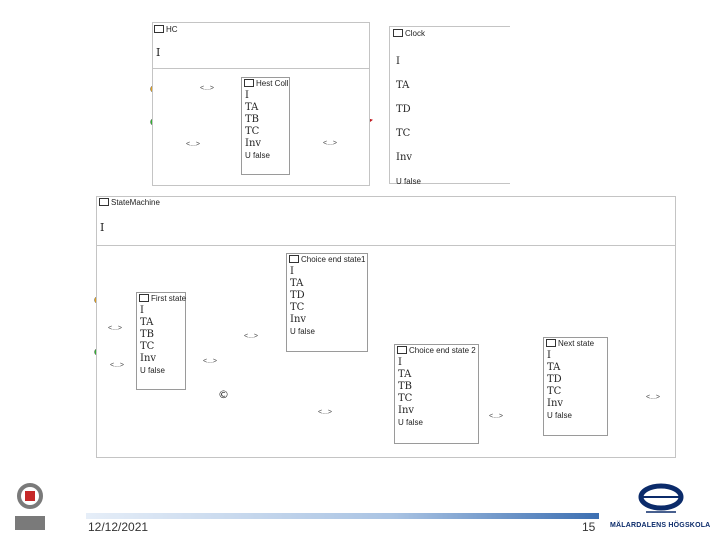 The height and width of the screenshot is (540, 720). What do you see at coordinates (449, 105) in the screenshot?
I see `clock-frame` at bounding box center [449, 105].